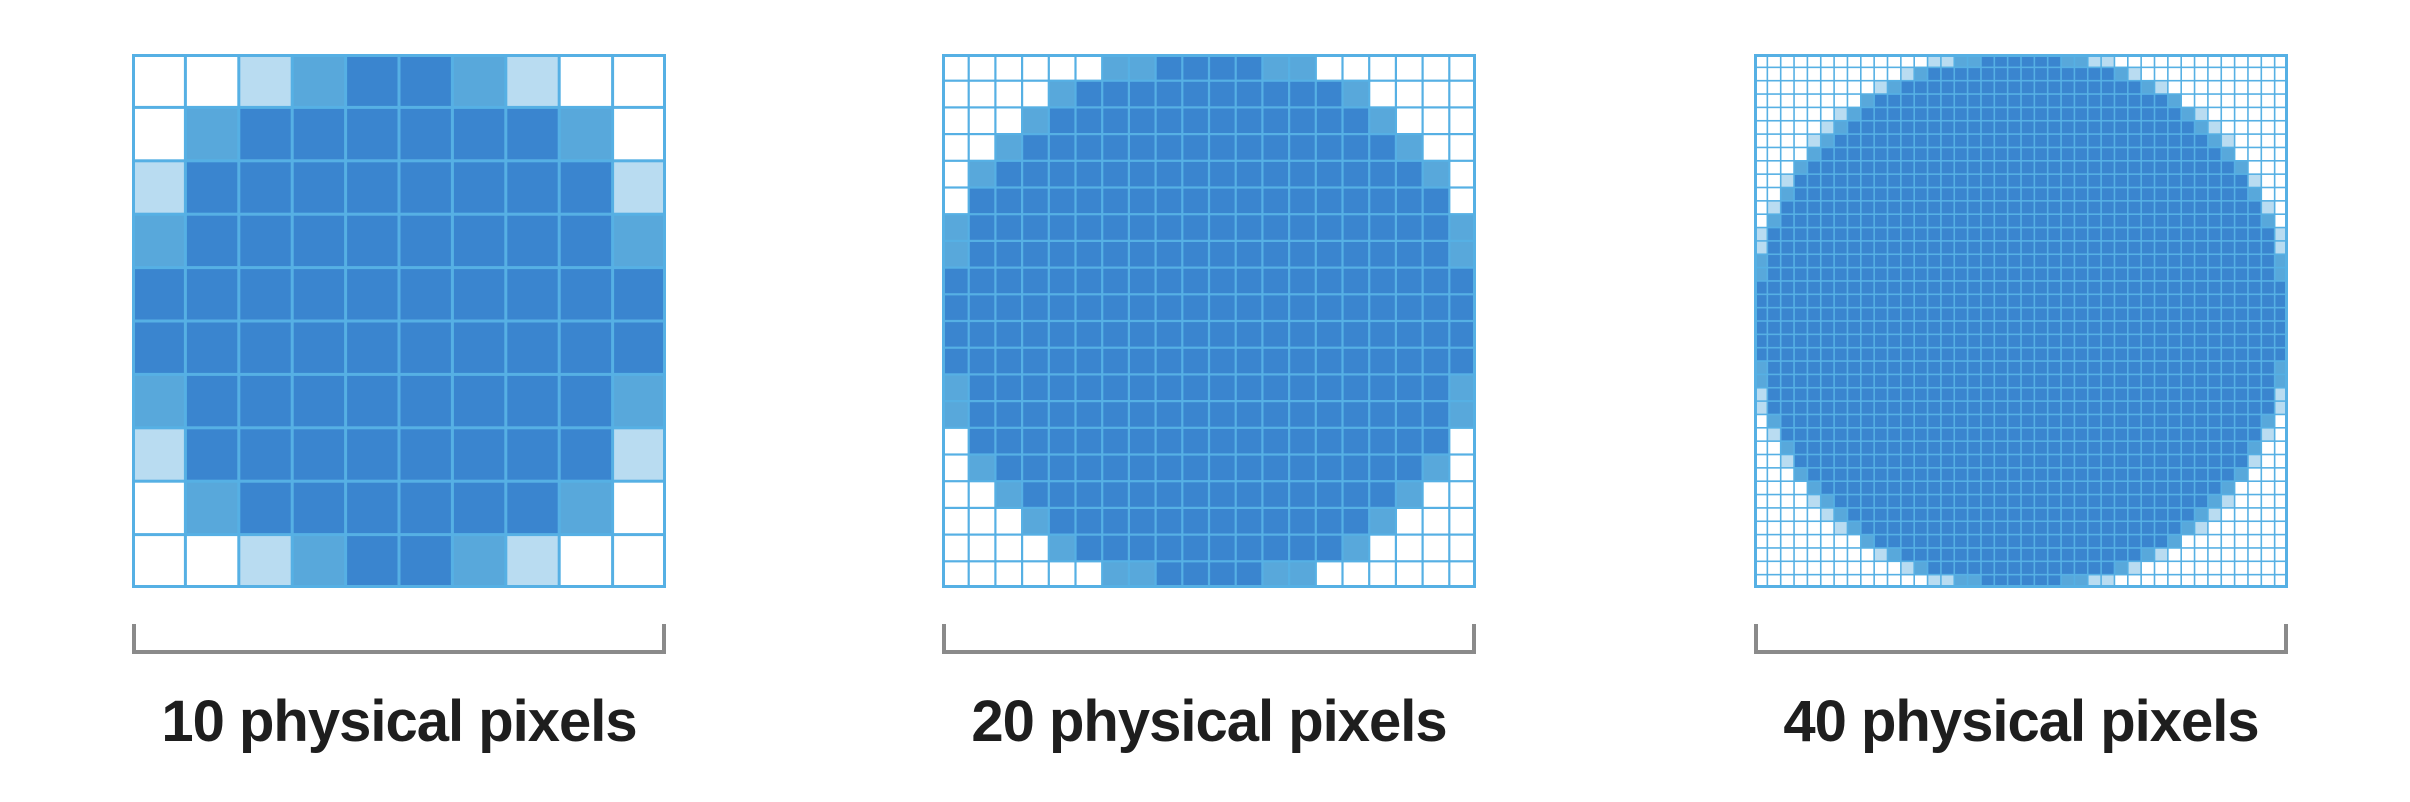 The image size is (2410, 802). I want to click on grid-border, so click(399, 321).